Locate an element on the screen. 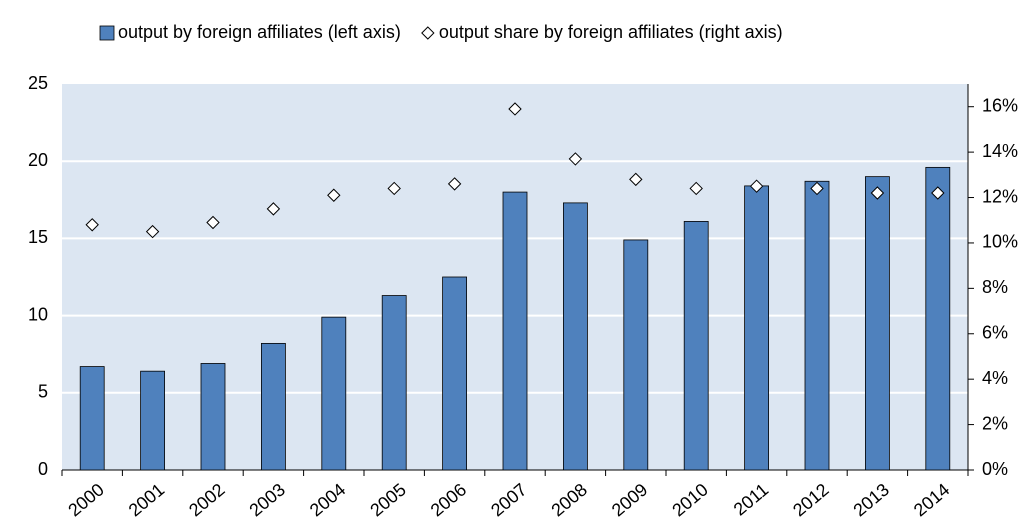 The width and height of the screenshot is (1027, 532). x-tick-label: 2014 is located at coordinates (932, 499).